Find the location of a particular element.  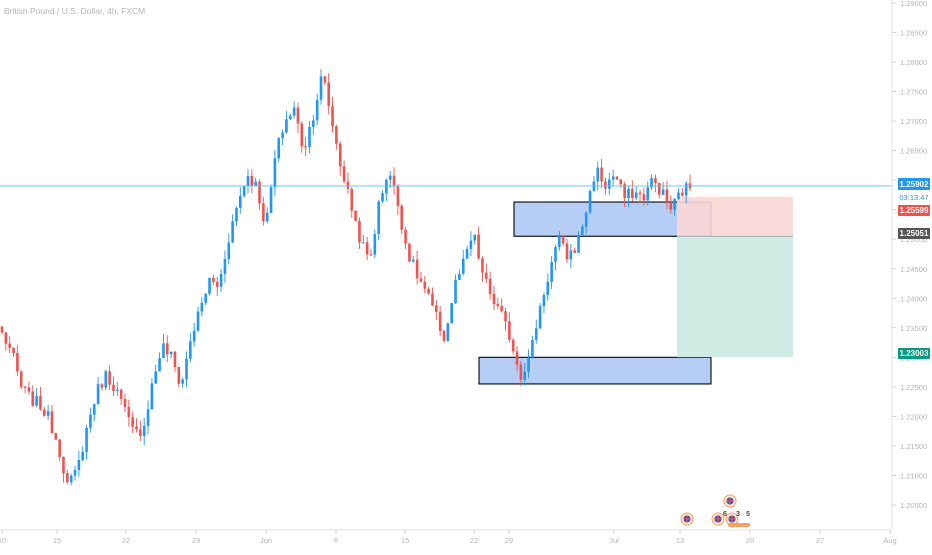

stop-loss-area is located at coordinates (735, 216).